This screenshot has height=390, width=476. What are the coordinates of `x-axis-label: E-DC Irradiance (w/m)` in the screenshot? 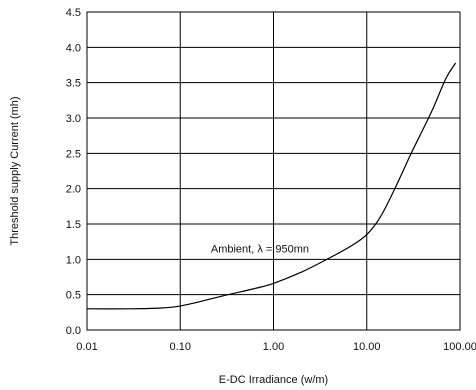 It's located at (273, 380).